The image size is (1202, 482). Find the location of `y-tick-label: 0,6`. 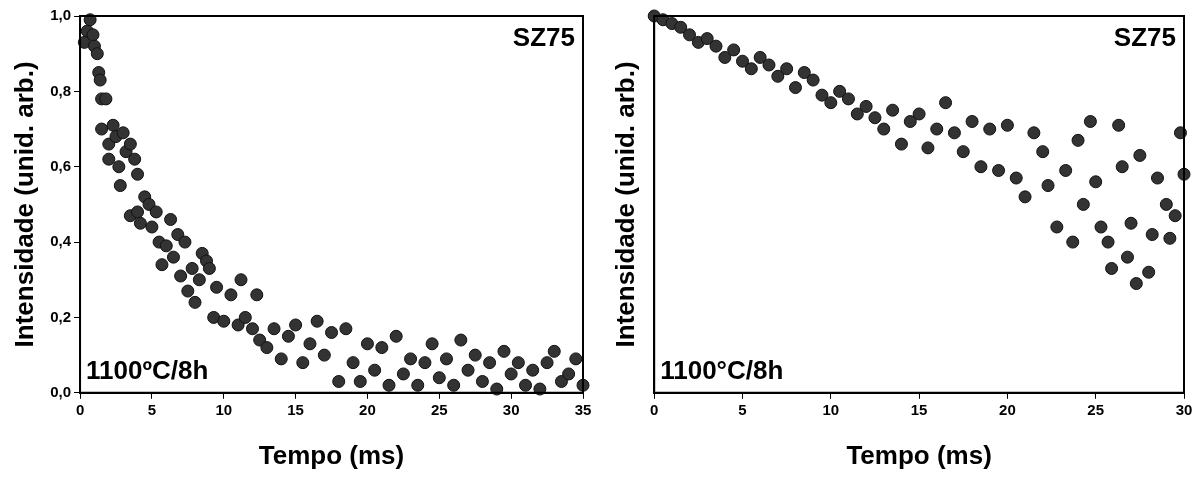

y-tick-label: 0,6 is located at coordinates (61, 165).